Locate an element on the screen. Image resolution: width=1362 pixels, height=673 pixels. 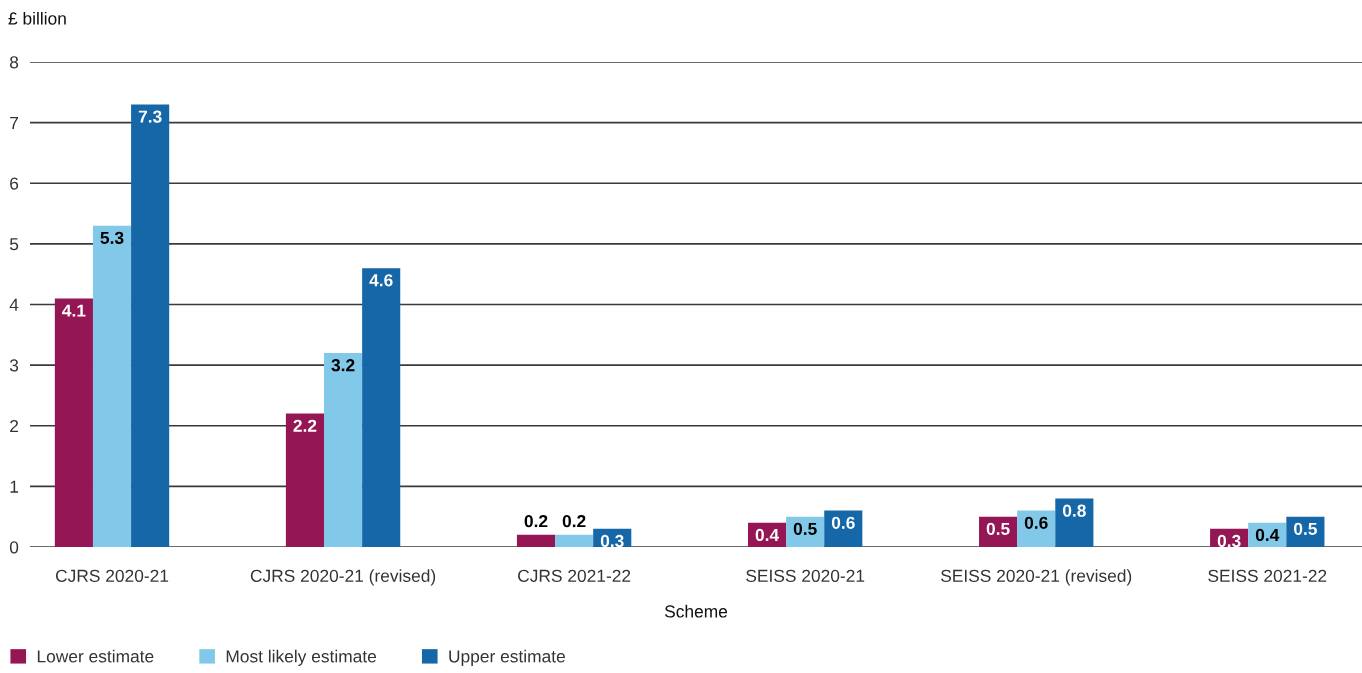
y-tick-label: 3 is located at coordinates (14, 365).